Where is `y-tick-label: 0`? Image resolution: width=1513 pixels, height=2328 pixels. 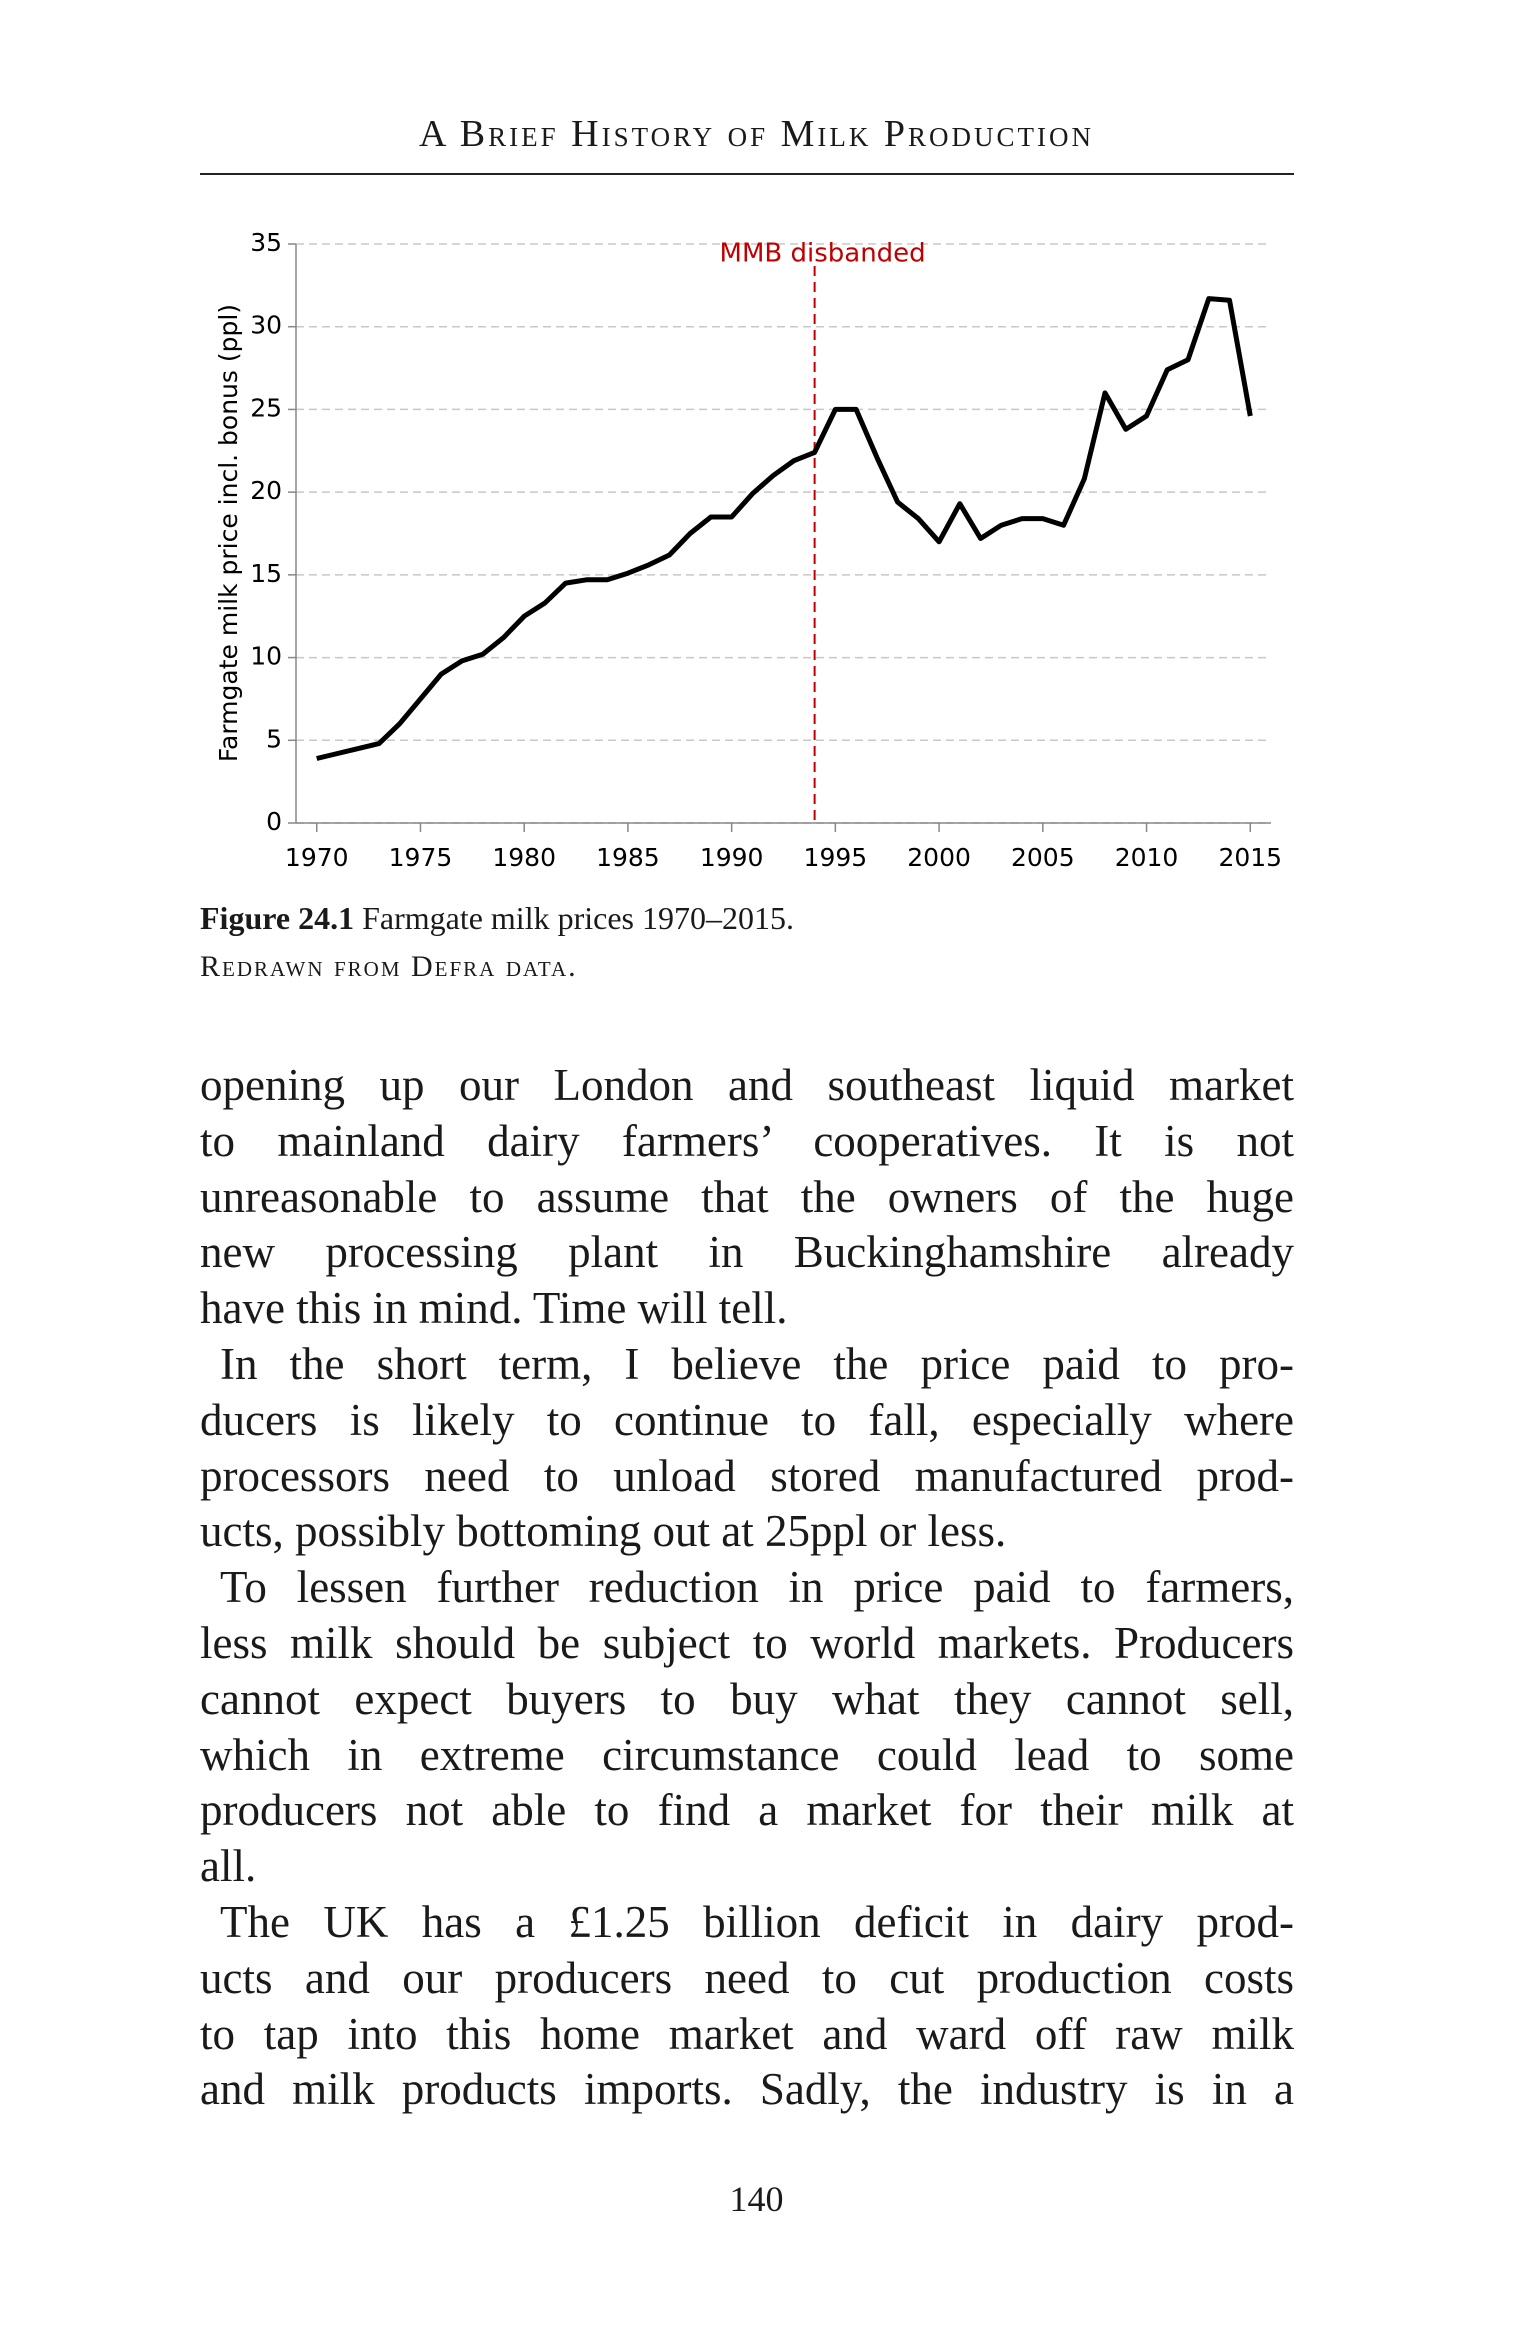 y-tick-label: 0 is located at coordinates (274, 821).